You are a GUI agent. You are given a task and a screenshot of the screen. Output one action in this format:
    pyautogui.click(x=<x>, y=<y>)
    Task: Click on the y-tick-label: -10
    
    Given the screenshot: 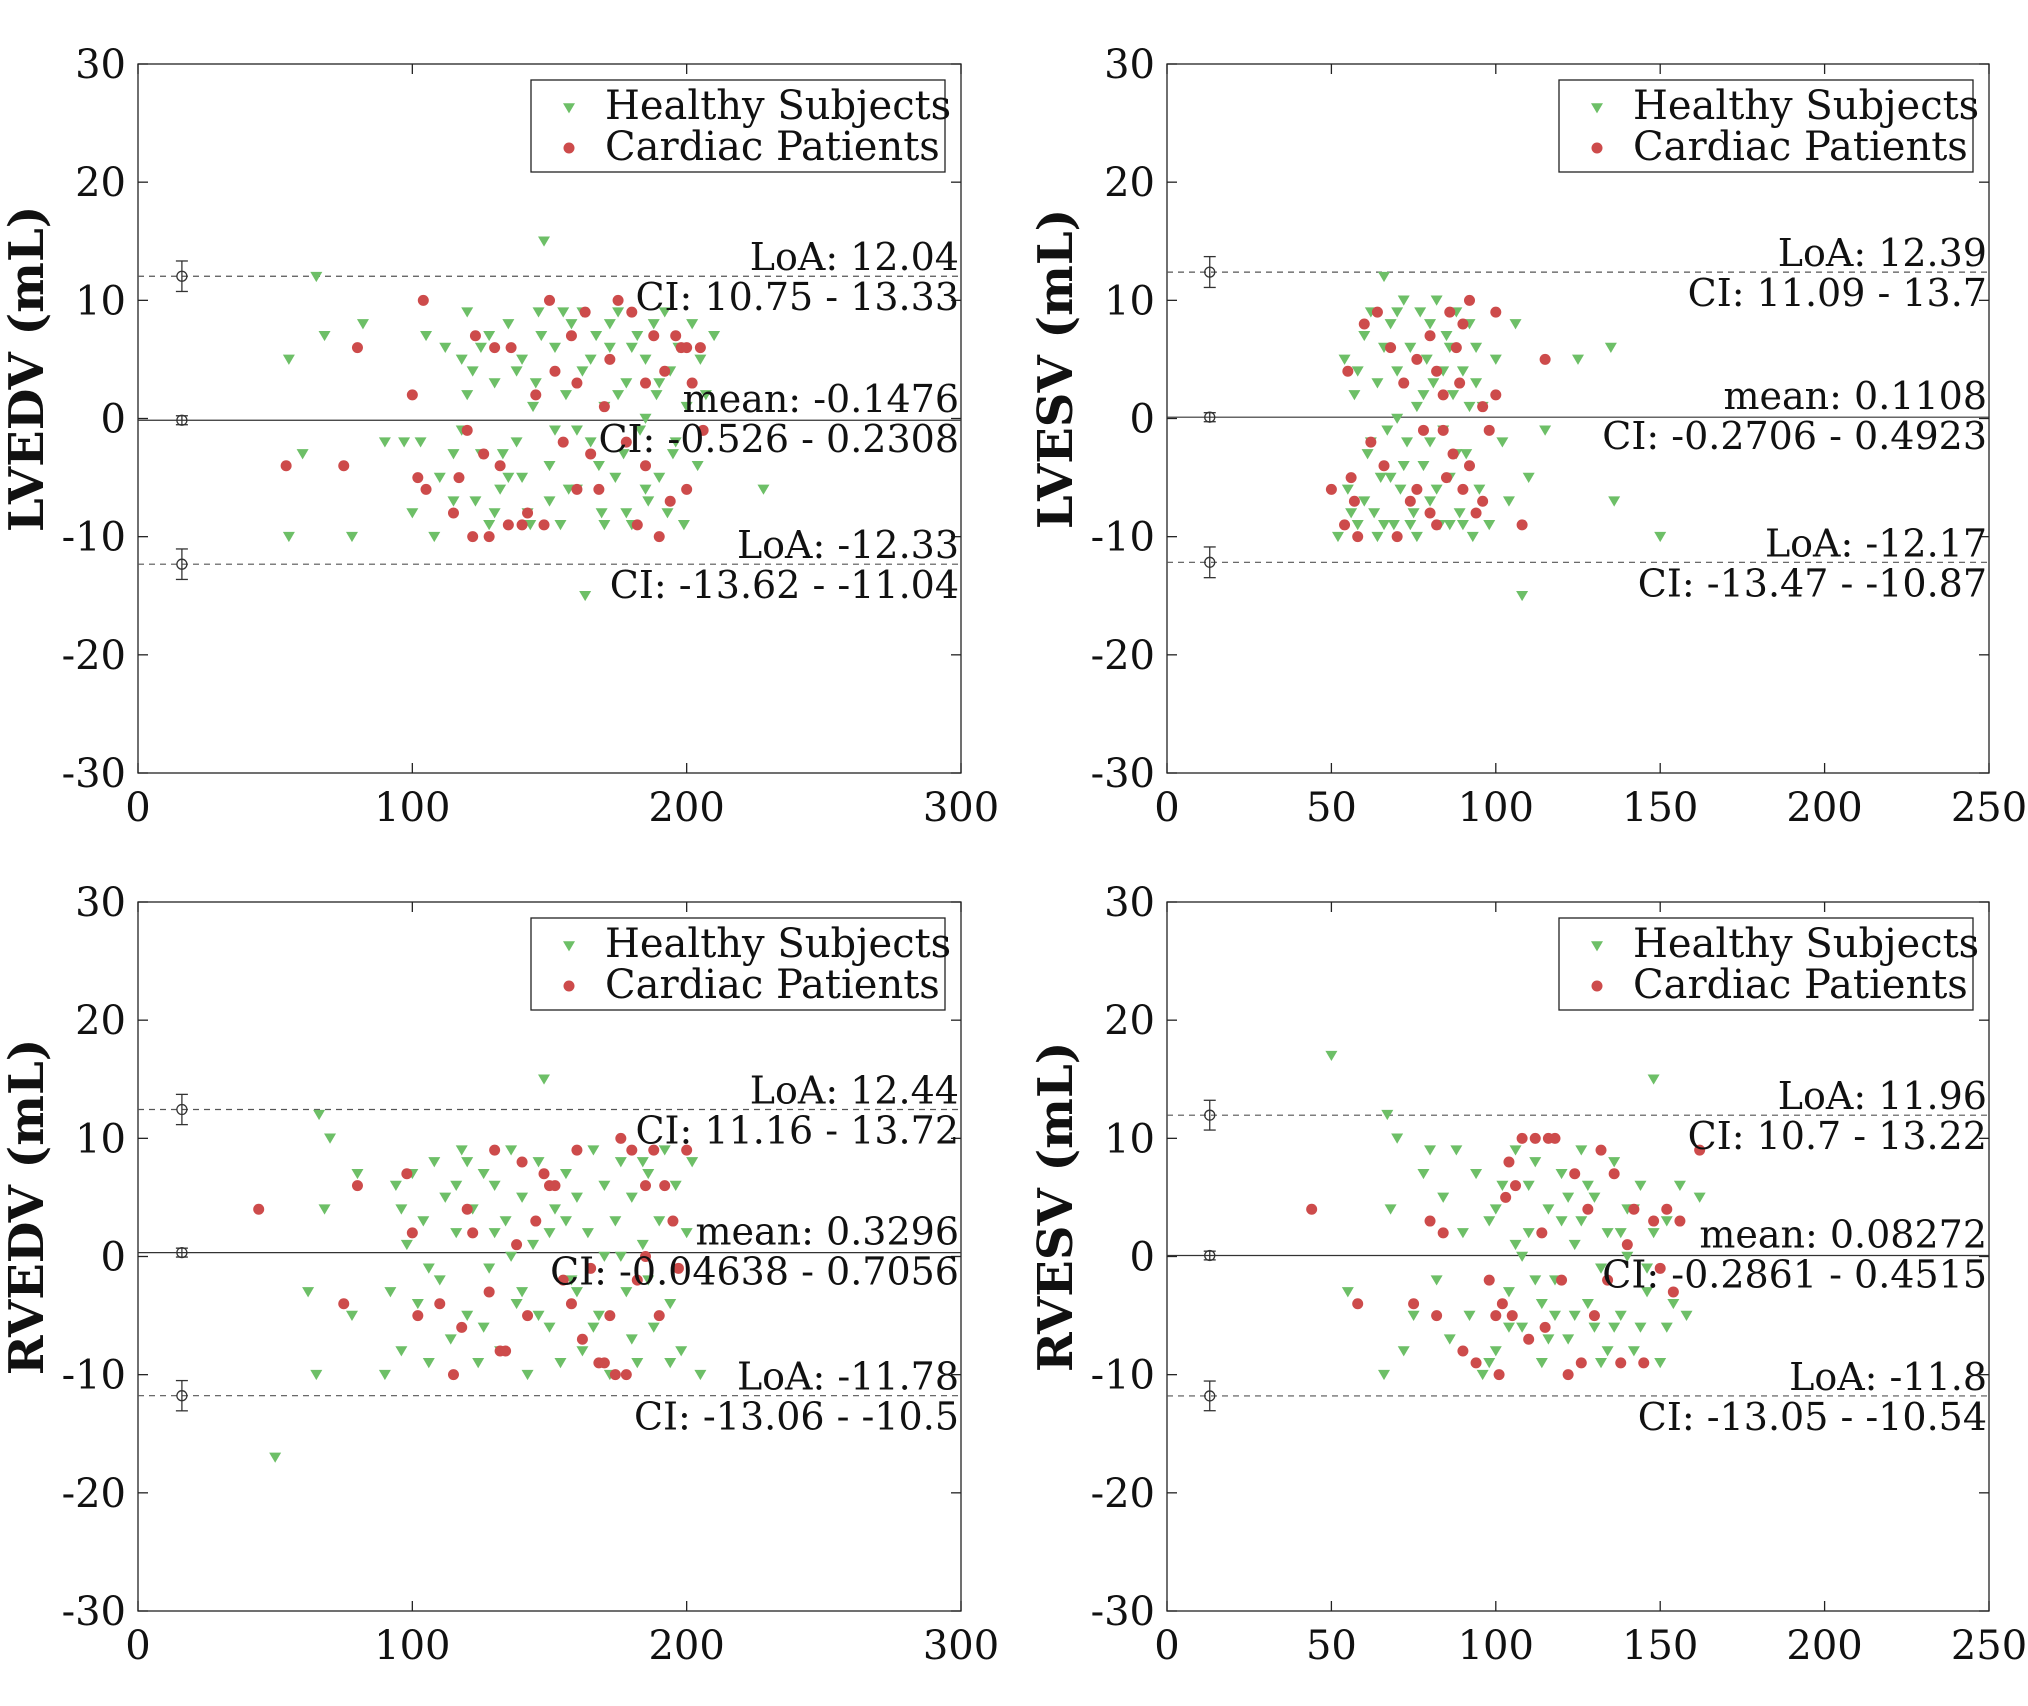 What is the action you would take?
    pyautogui.click(x=1123, y=1376)
    